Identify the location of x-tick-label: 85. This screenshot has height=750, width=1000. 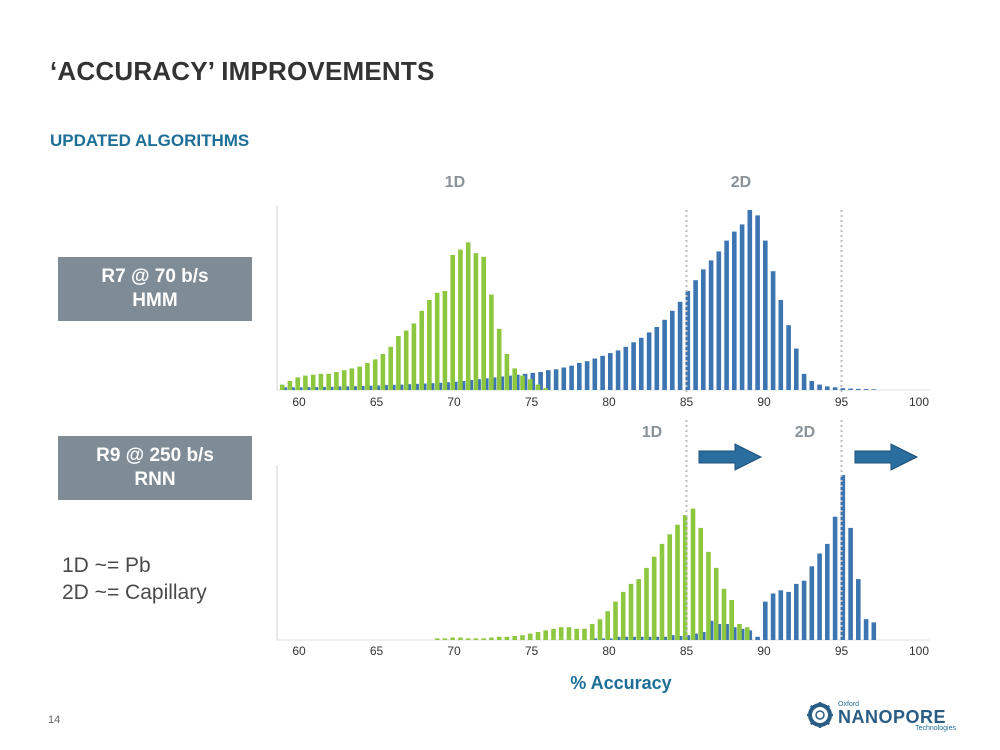
(687, 651).